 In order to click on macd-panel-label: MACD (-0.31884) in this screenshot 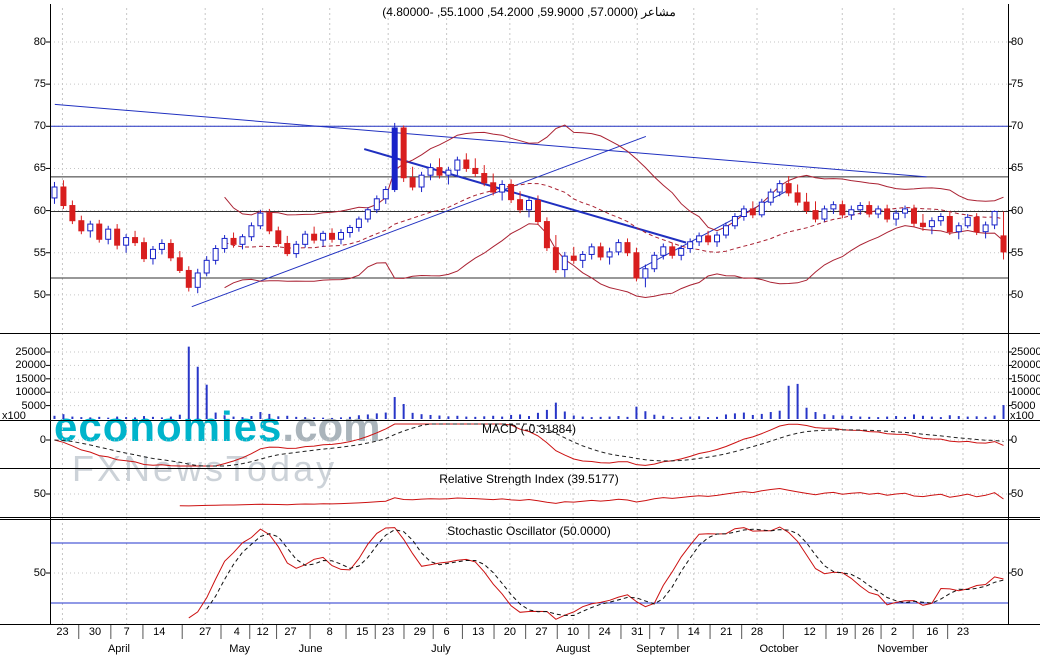, I will do `click(529, 429)`.